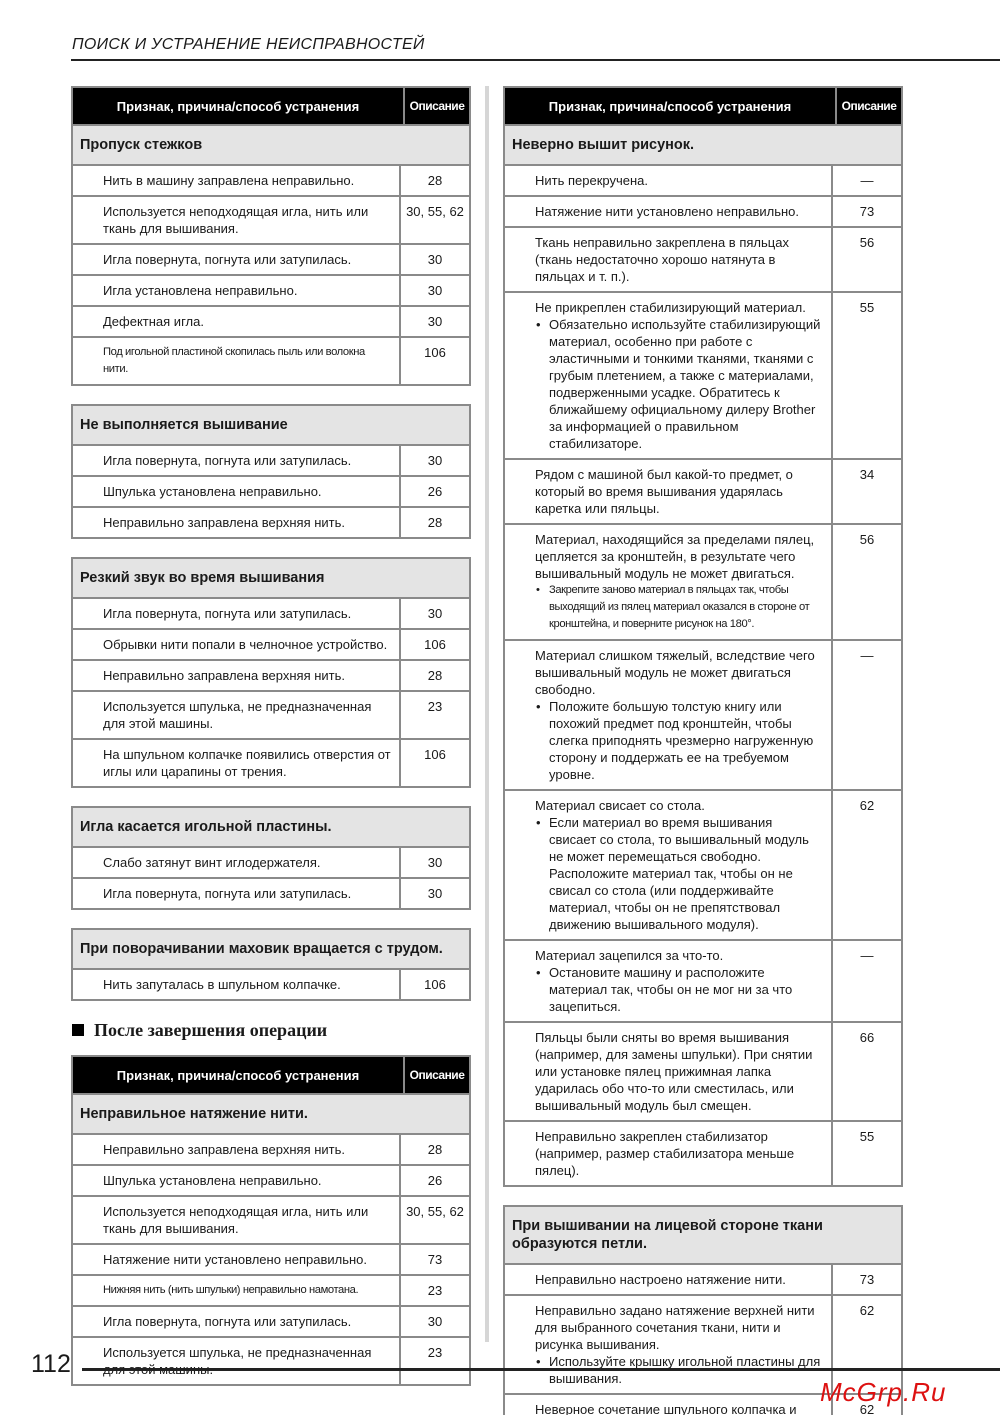 Image resolution: width=1000 pixels, height=1415 pixels. Describe the element at coordinates (435, 211) in the screenshot. I see `reference-page: 30, 55, 62` at that location.